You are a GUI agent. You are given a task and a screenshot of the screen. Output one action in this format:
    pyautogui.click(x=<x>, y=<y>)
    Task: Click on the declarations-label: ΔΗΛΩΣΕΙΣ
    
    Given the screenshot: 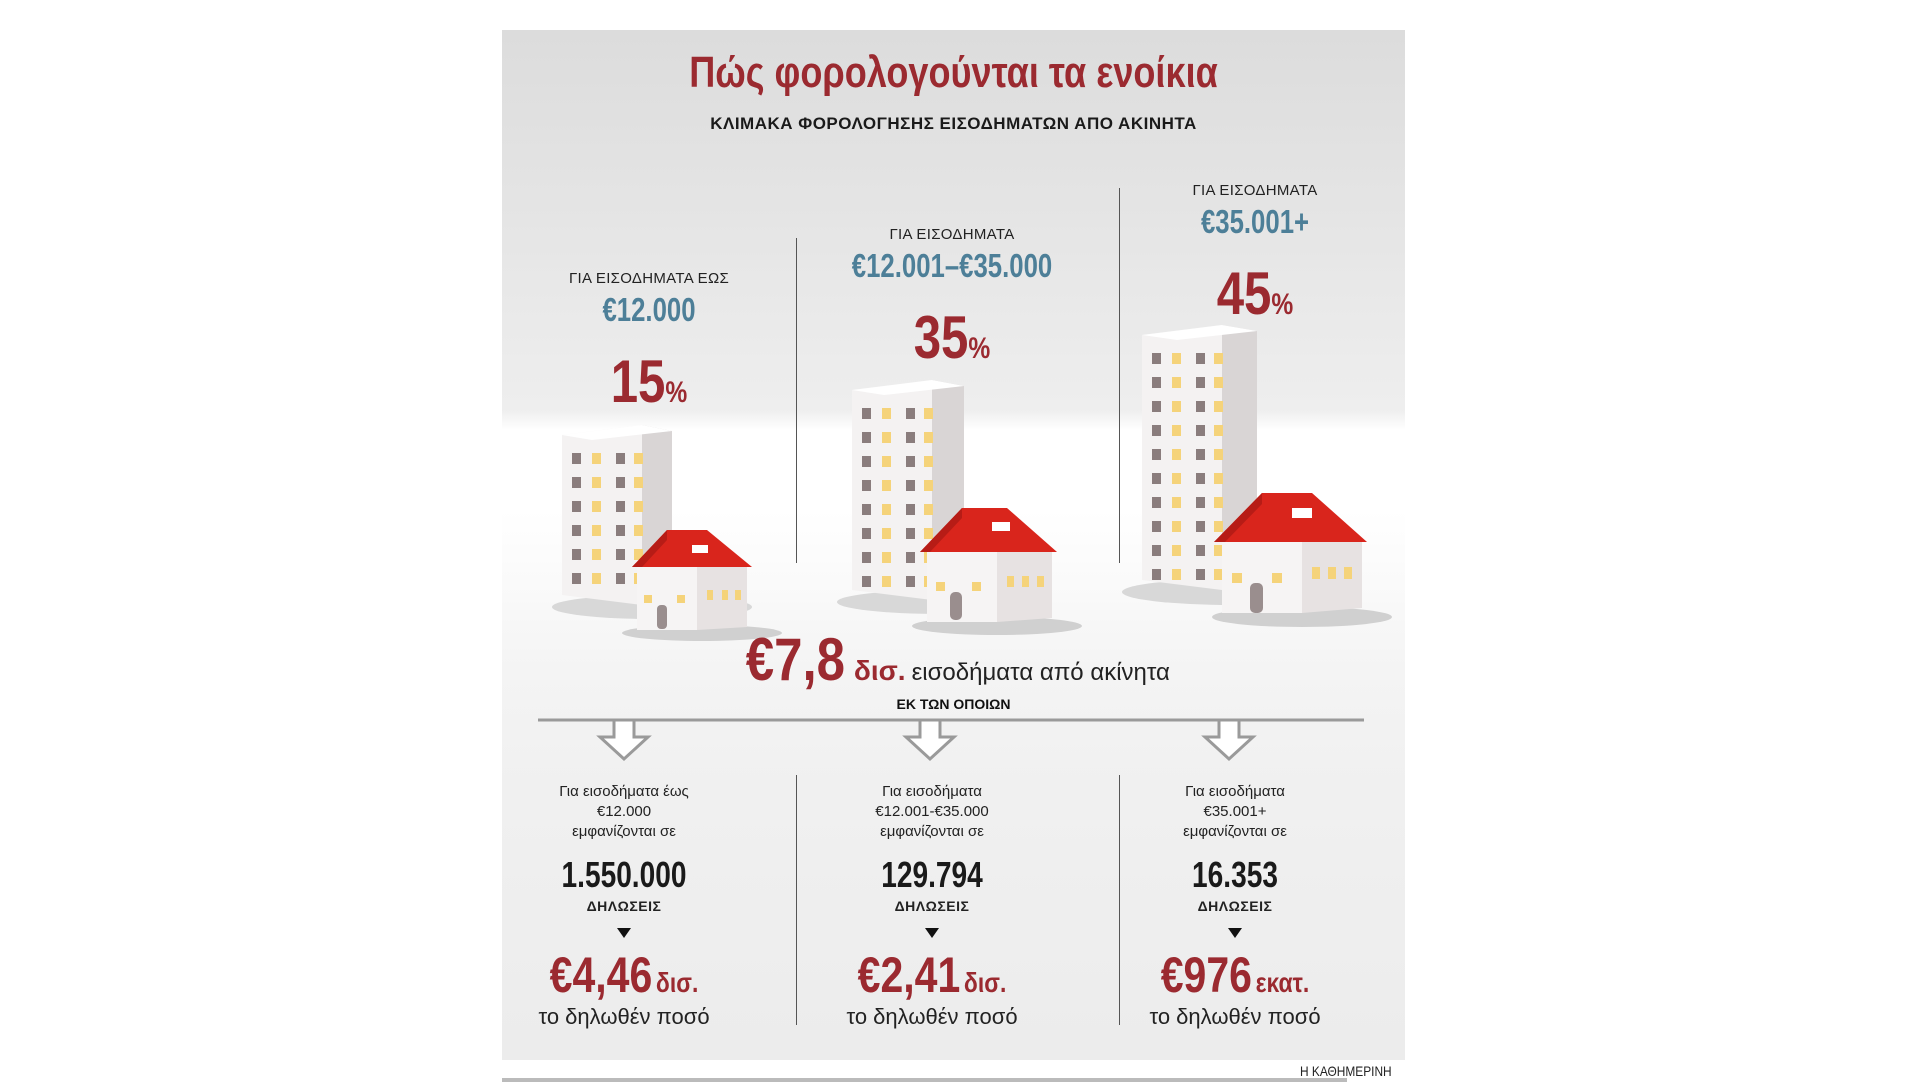 What is the action you would take?
    pyautogui.click(x=932, y=906)
    